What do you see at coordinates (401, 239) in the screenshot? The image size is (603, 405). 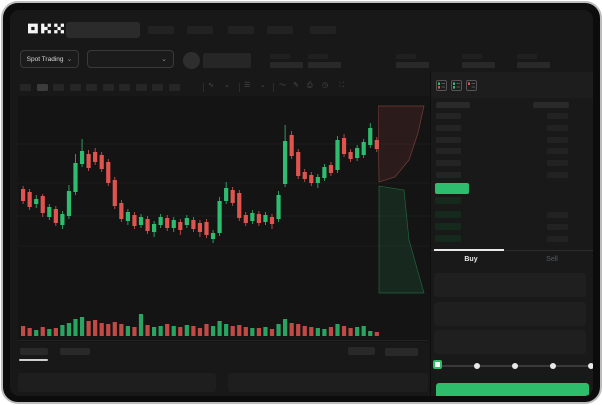 I see `depth-bids-area` at bounding box center [401, 239].